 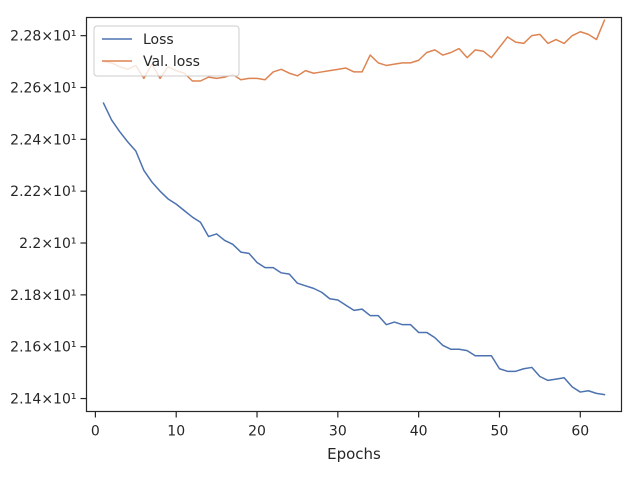 I want to click on x-tick-label: 50, so click(x=500, y=432).